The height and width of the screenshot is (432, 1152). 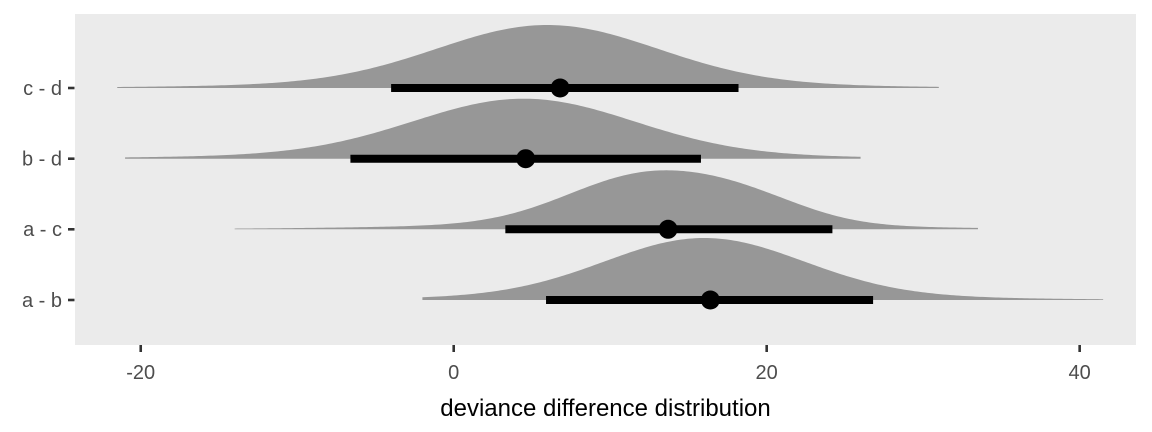 I want to click on x-tick-label: 20, so click(x=767, y=373).